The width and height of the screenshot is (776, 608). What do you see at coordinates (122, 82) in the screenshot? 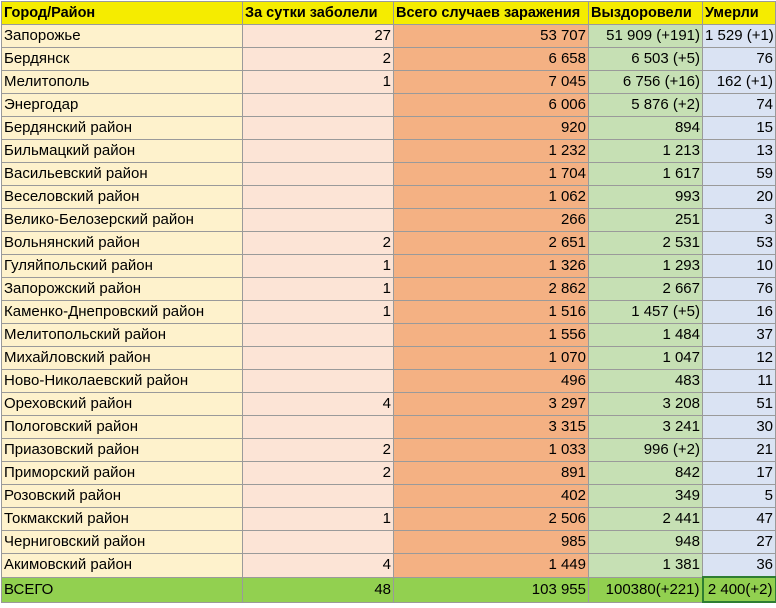
I see `cell-city: Мелитополь` at bounding box center [122, 82].